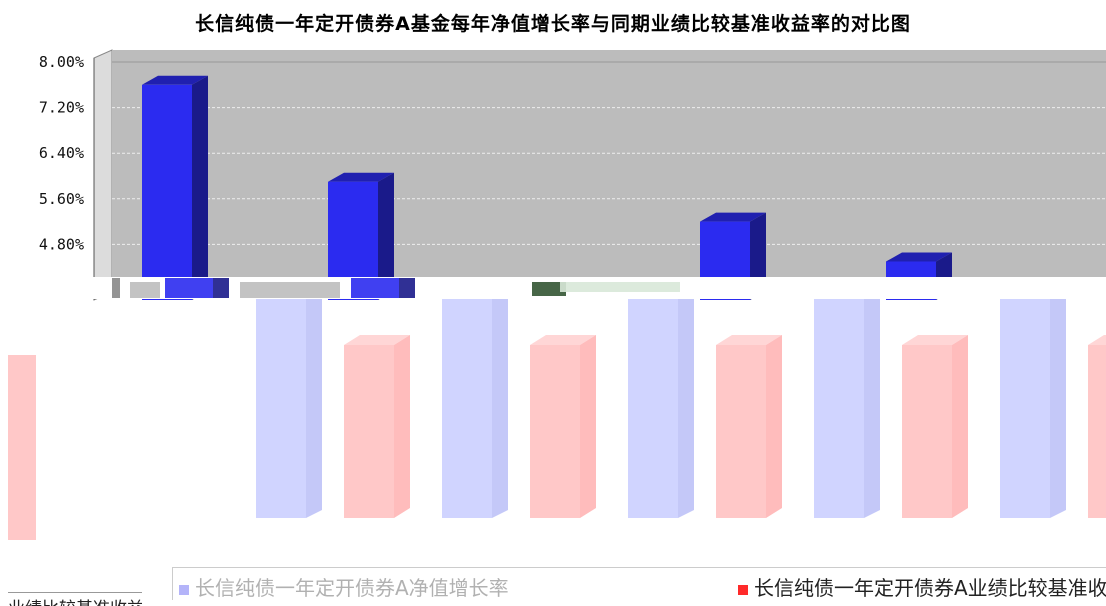 This screenshot has width=1106, height=606. What do you see at coordinates (743, 589) in the screenshot?
I see `legend-swatch-benchmark` at bounding box center [743, 589].